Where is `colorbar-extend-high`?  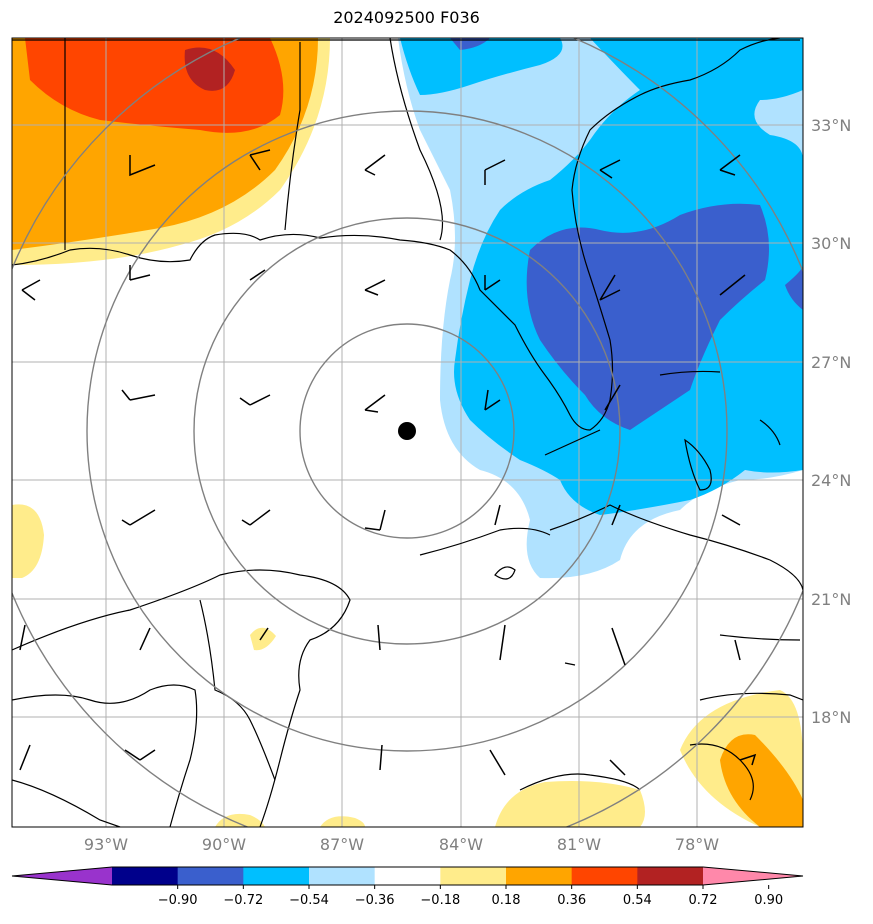
colorbar-extend-high is located at coordinates (753, 876).